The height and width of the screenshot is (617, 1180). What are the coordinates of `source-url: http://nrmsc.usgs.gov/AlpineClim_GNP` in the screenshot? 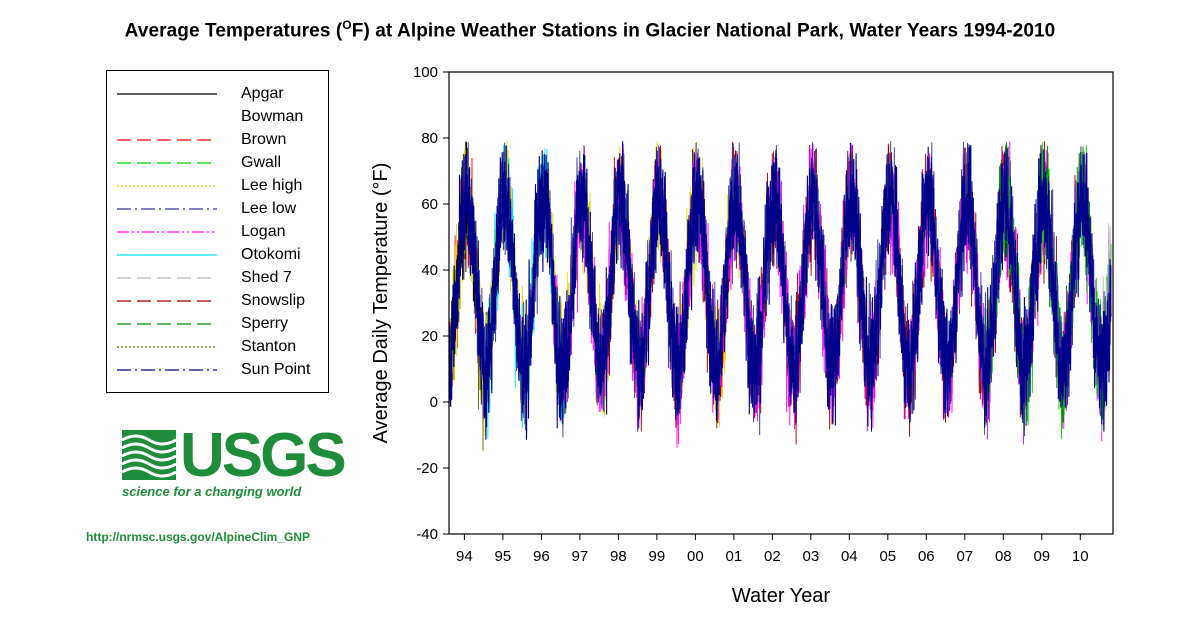 It's located at (198, 537).